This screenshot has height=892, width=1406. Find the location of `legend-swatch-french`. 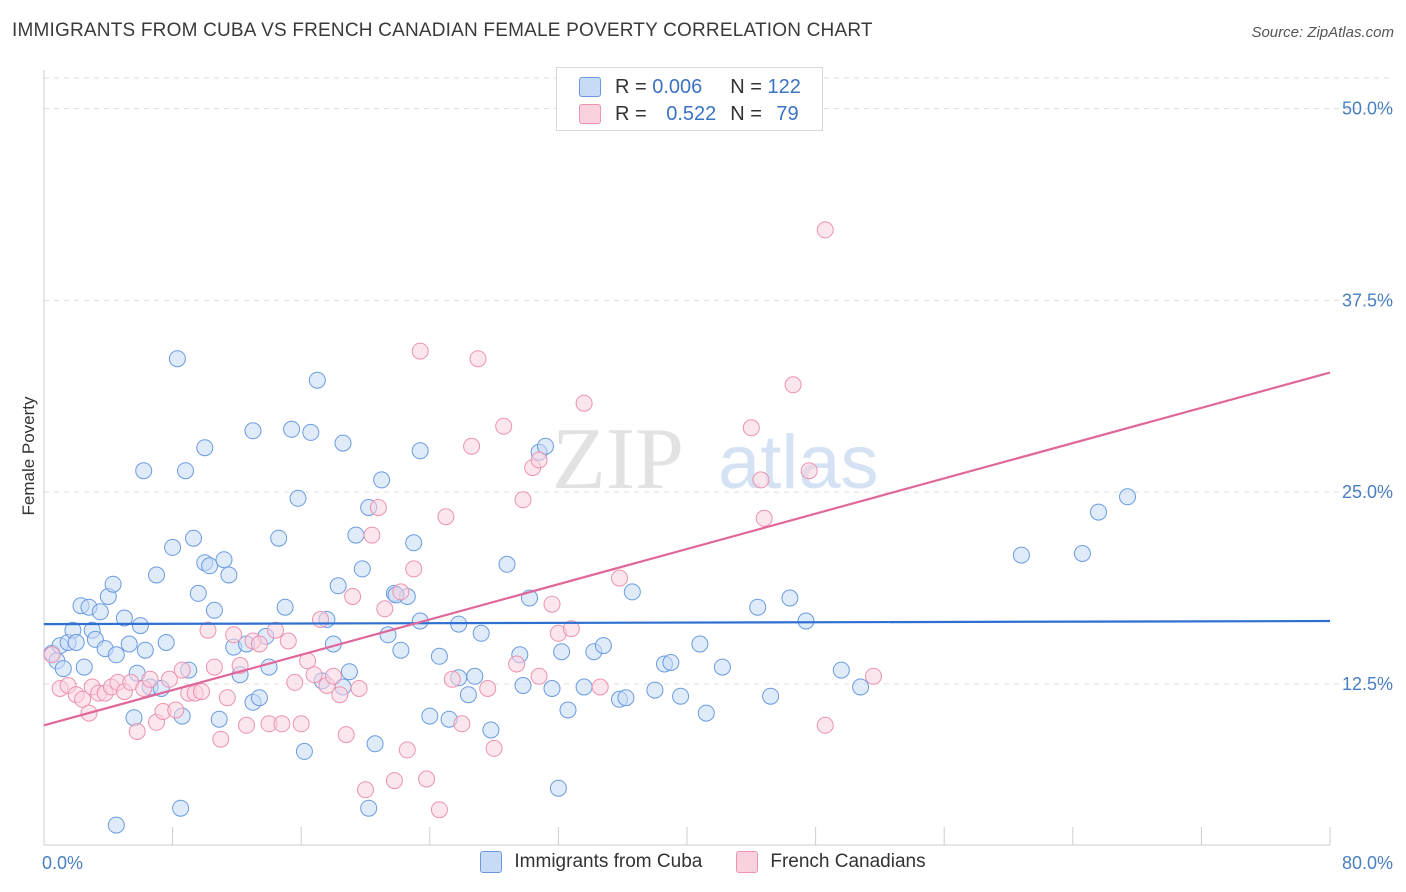

legend-swatch-french is located at coordinates (590, 114).